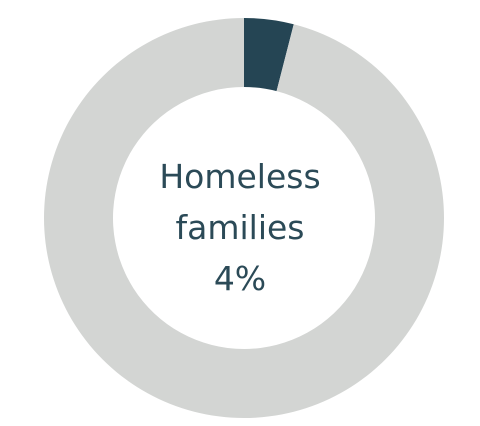 Image resolution: width=480 pixels, height=426 pixels. What do you see at coordinates (240, 278) in the screenshot?
I see `center-label-value: 4%` at bounding box center [240, 278].